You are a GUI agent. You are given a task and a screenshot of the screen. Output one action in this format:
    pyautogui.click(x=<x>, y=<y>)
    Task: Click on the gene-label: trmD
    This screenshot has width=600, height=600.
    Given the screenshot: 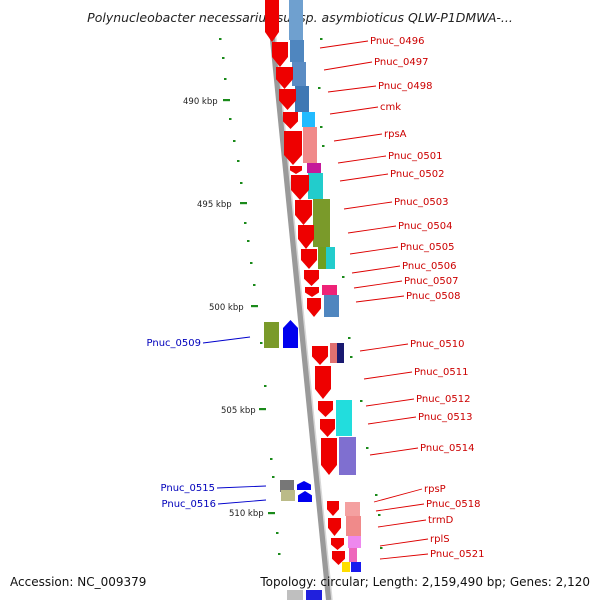 What is the action you would take?
    pyautogui.click(x=441, y=520)
    